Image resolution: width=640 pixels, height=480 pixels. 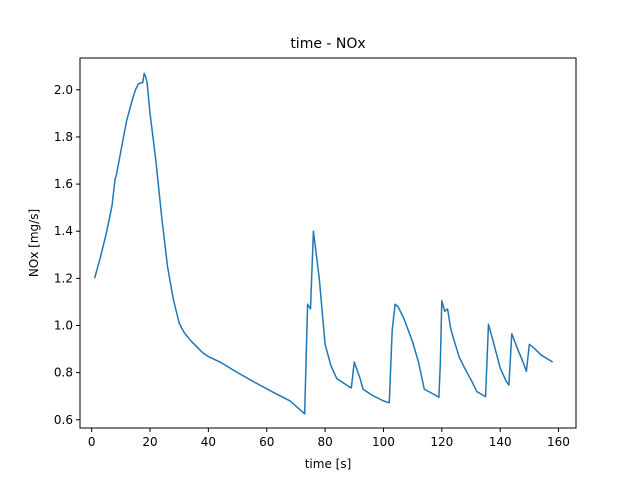 What do you see at coordinates (558, 442) in the screenshot?
I see `x-tick-label: 160` at bounding box center [558, 442].